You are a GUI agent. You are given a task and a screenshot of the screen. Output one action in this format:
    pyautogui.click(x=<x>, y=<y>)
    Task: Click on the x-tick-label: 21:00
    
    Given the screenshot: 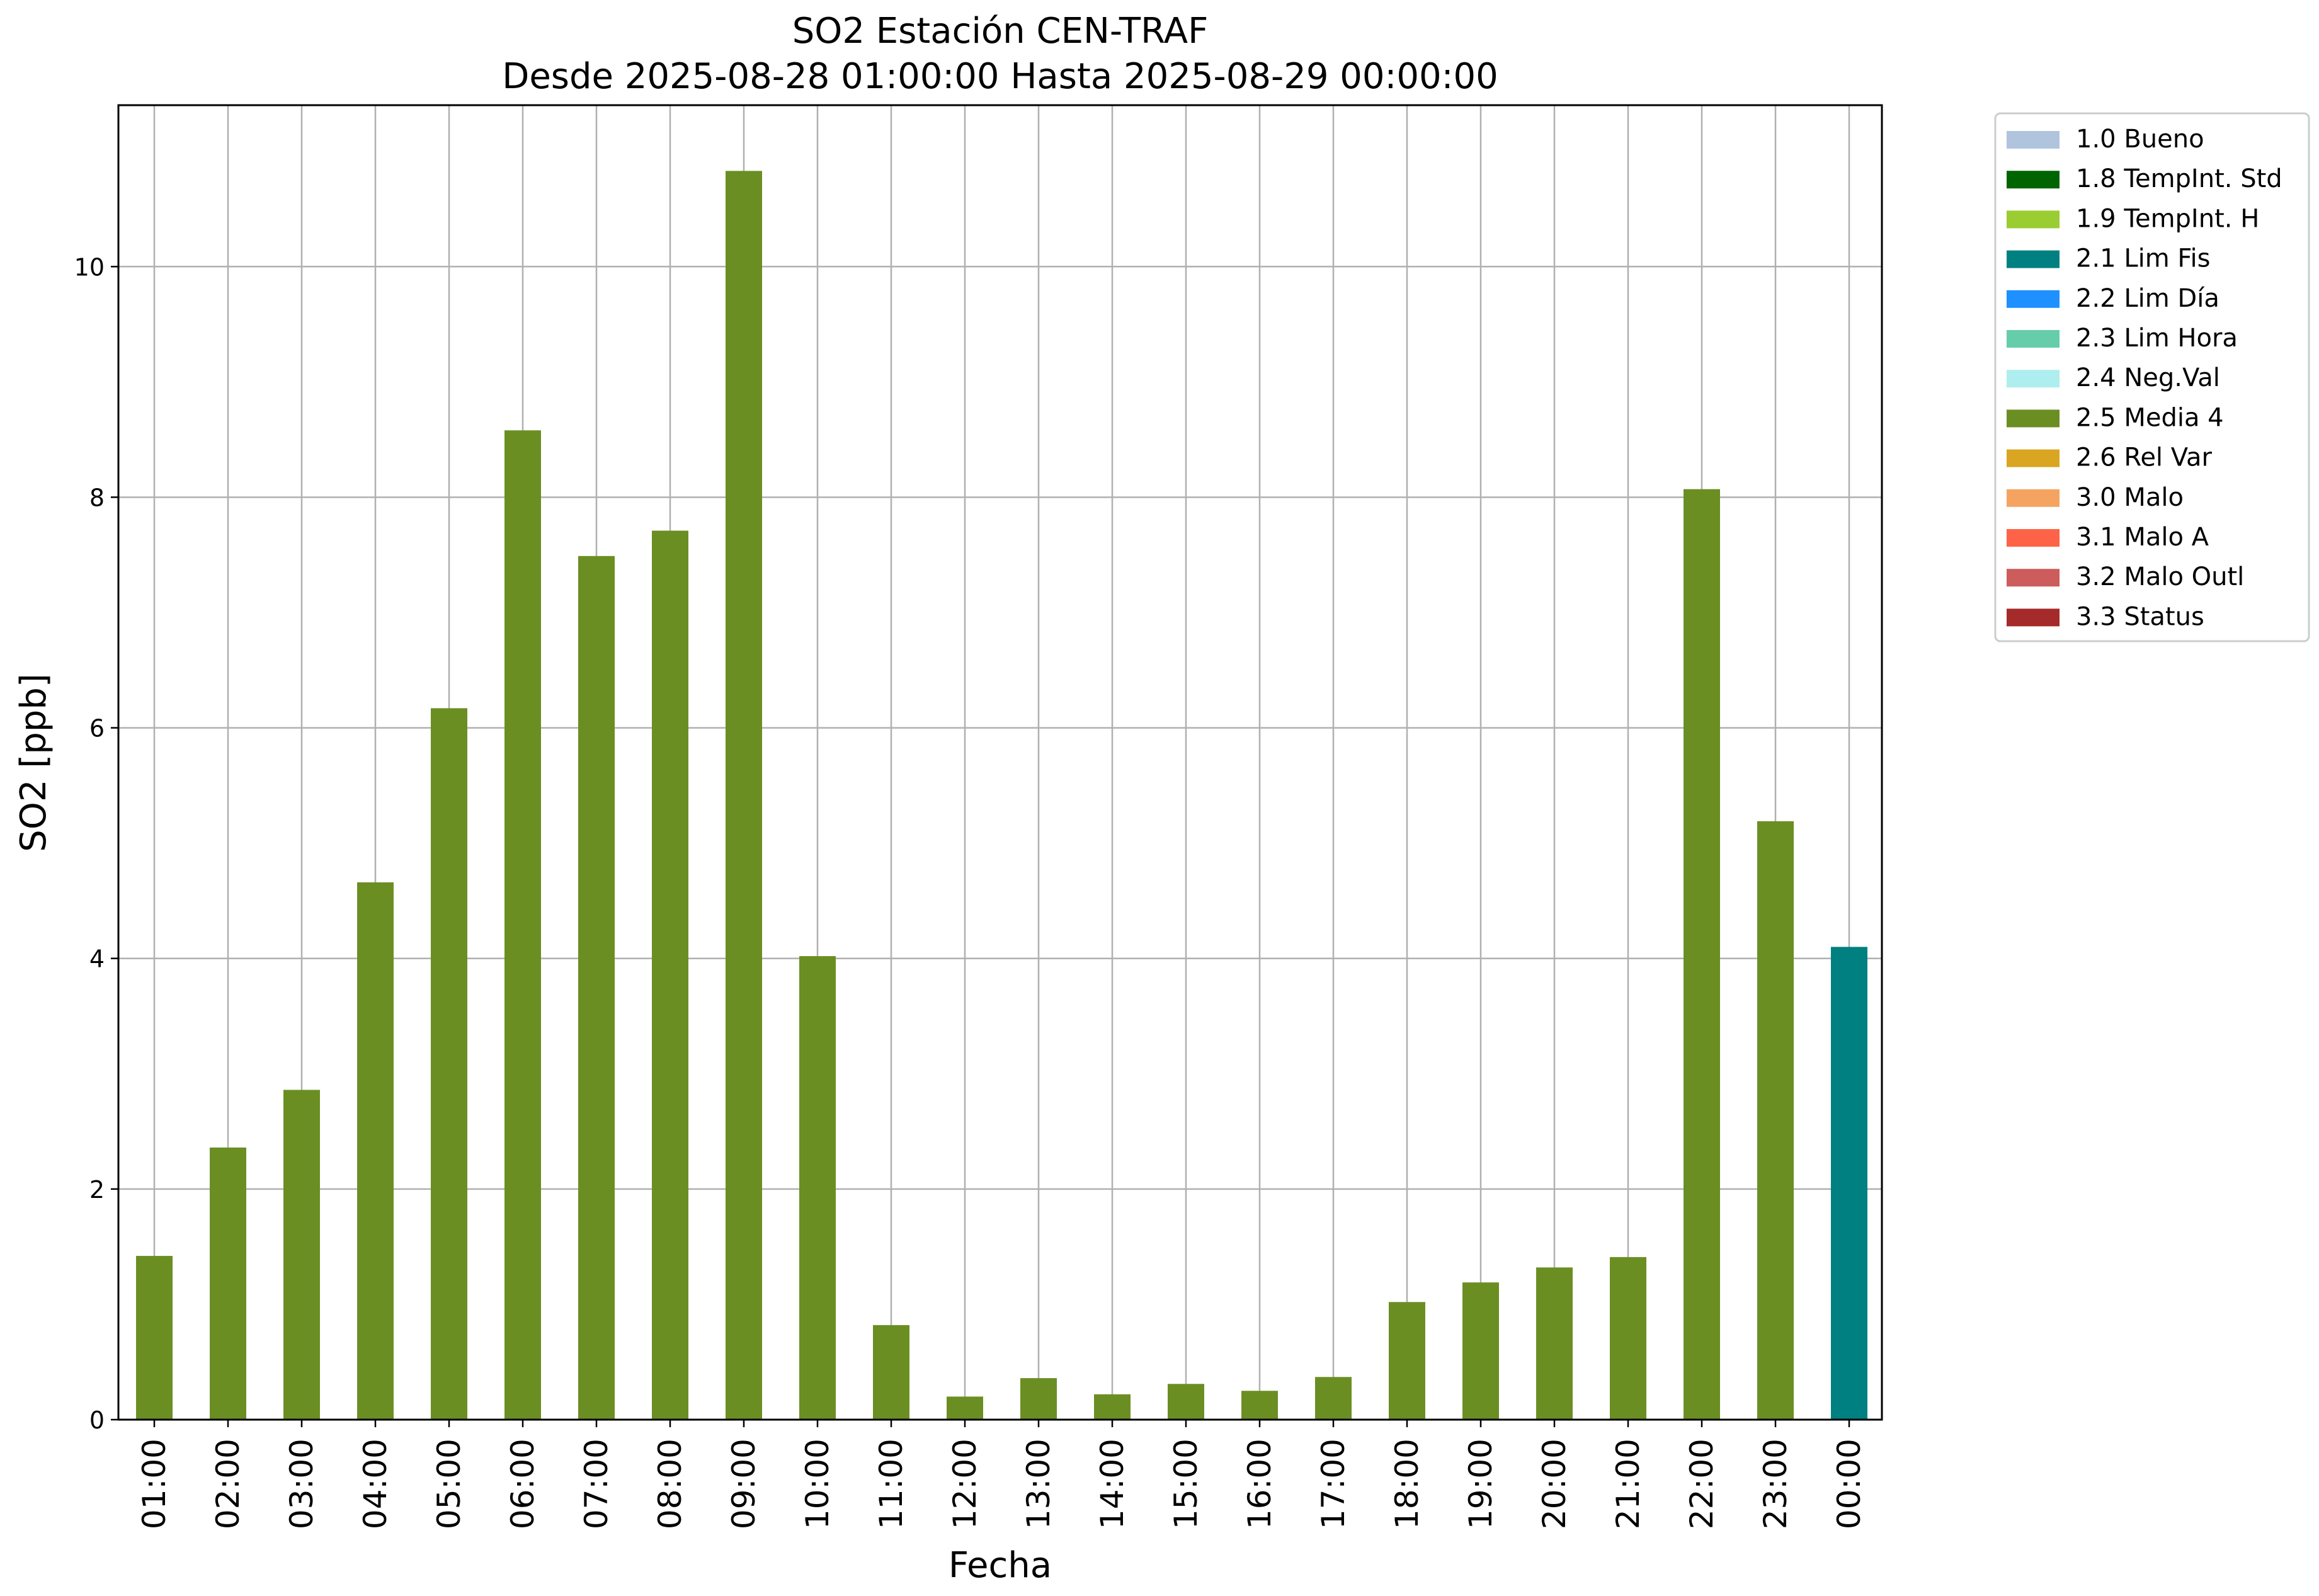 What is the action you would take?
    pyautogui.click(x=1628, y=1484)
    